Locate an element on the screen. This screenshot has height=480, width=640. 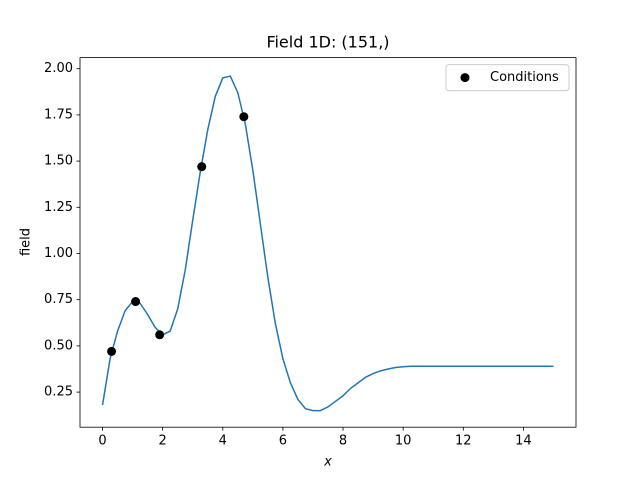
x-tick-label: 6 is located at coordinates (283, 441).